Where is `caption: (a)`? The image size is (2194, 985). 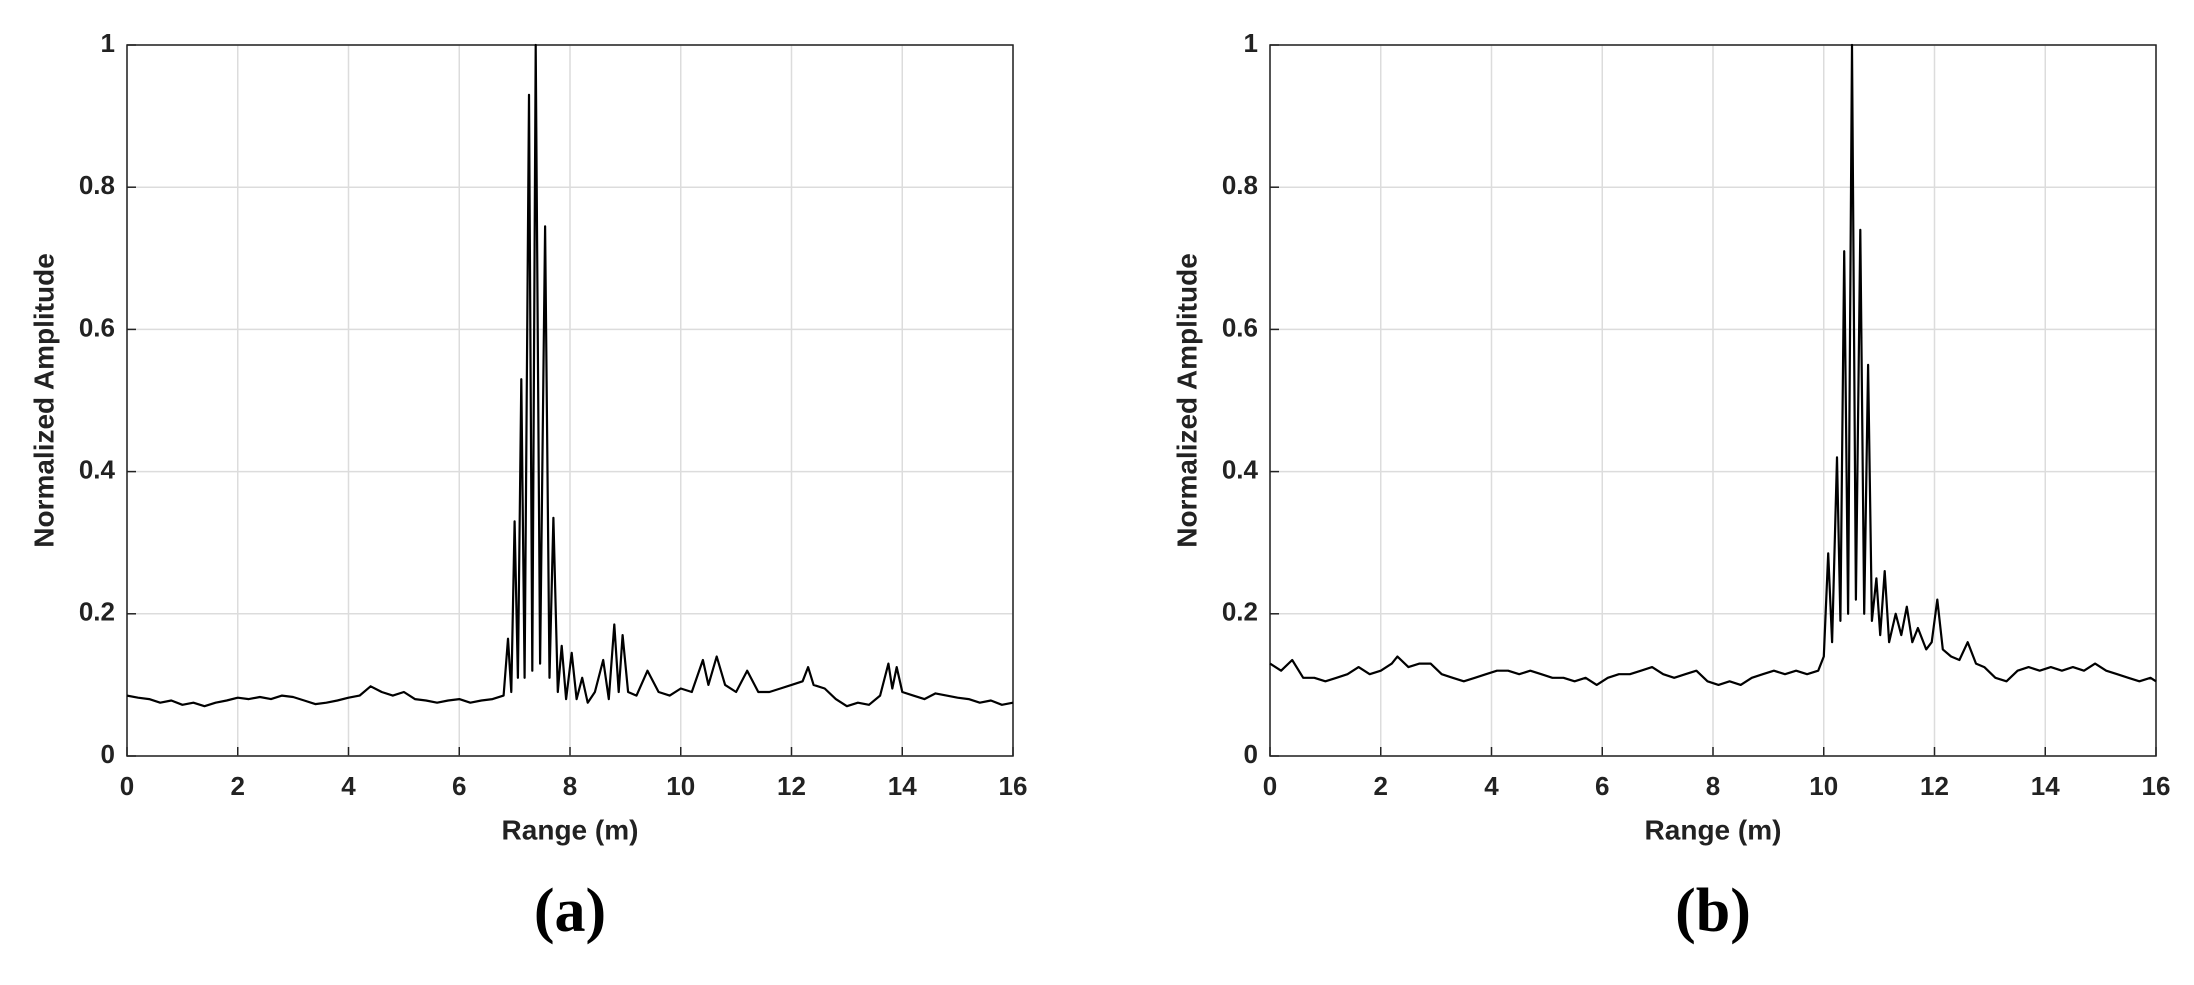
caption: (a) is located at coordinates (570, 911).